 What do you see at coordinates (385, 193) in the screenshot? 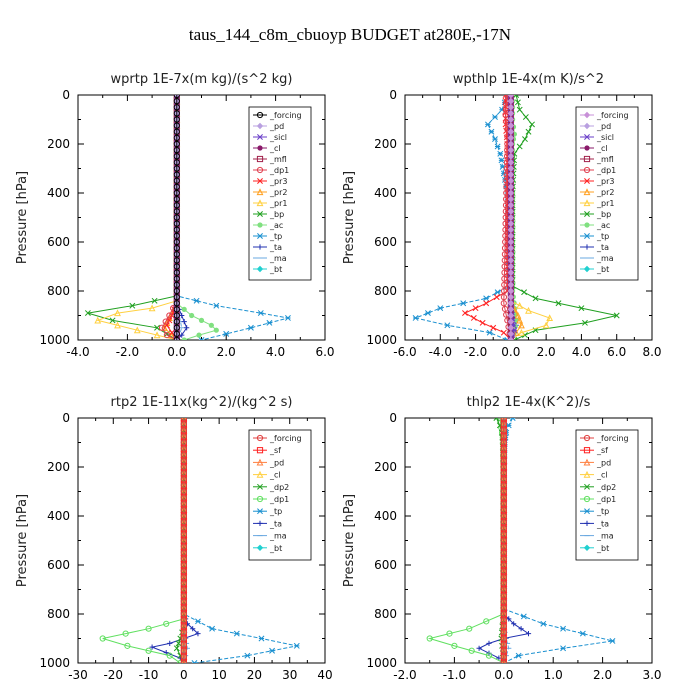
I see `y-tick-label: 400` at bounding box center [385, 193].